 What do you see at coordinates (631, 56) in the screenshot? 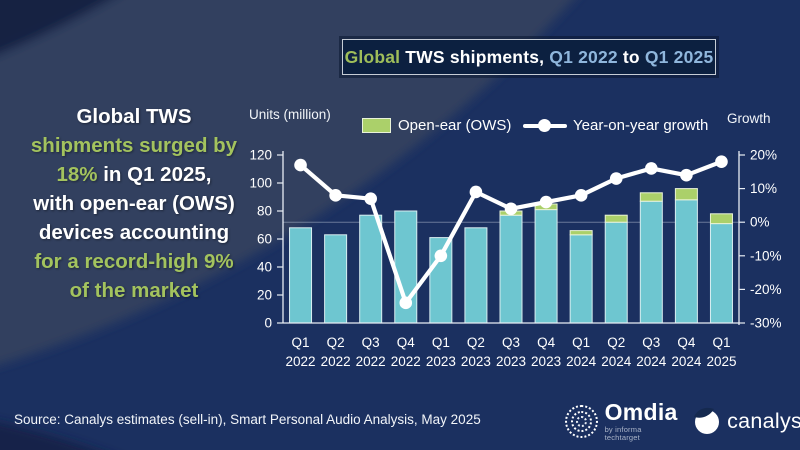
I see `text-segment: to` at bounding box center [631, 56].